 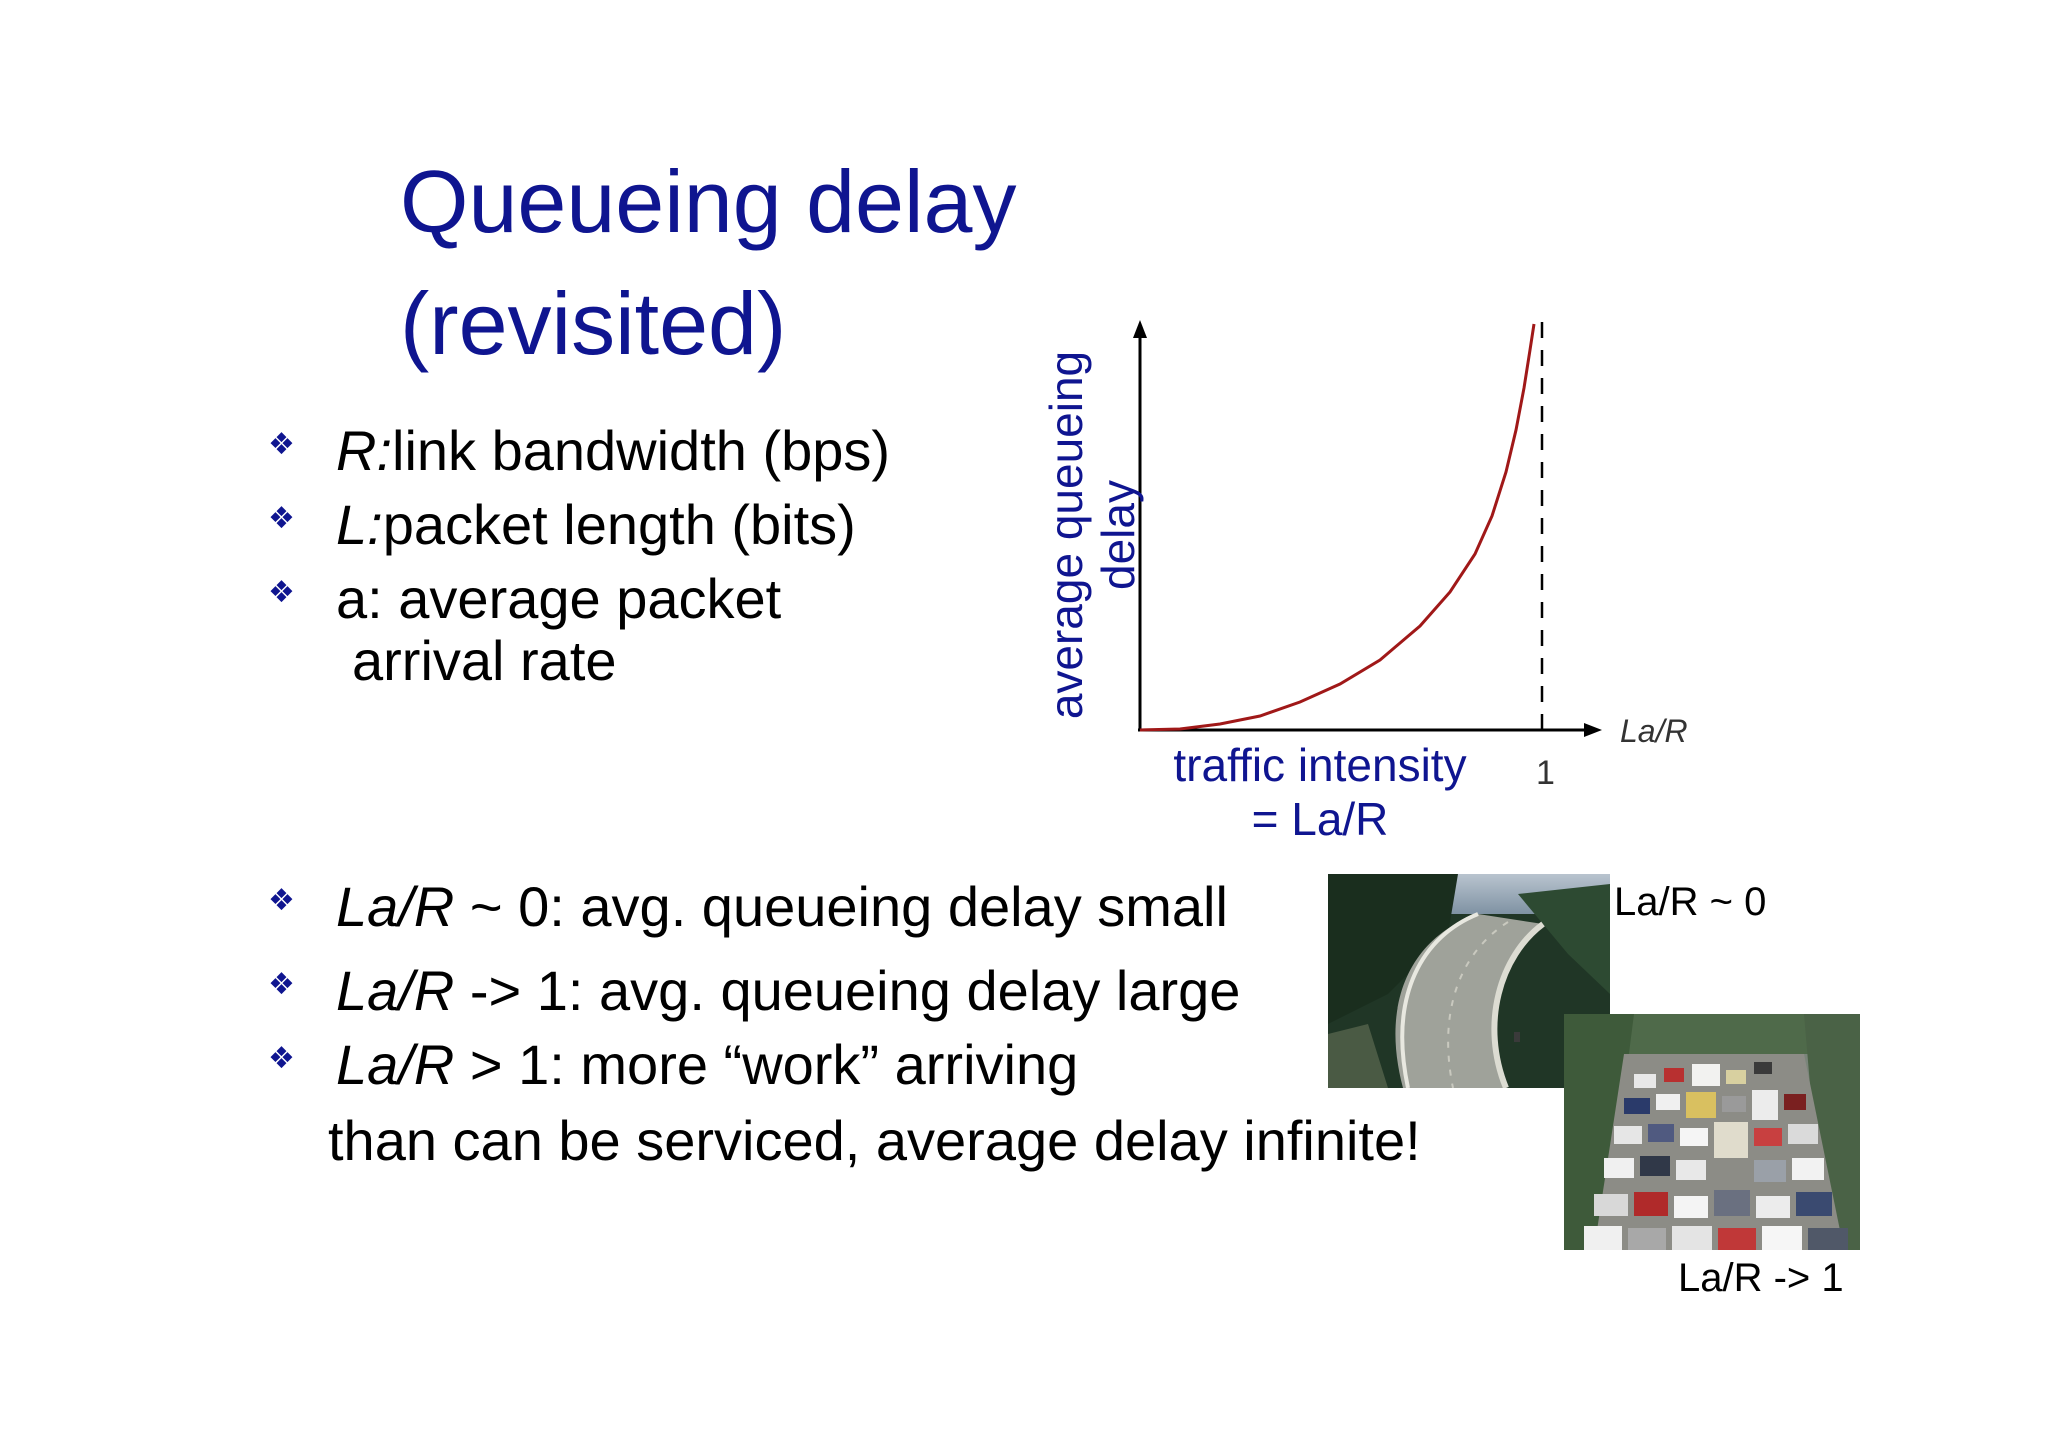 I want to click on congested-highway-photo, so click(x=1712, y=1132).